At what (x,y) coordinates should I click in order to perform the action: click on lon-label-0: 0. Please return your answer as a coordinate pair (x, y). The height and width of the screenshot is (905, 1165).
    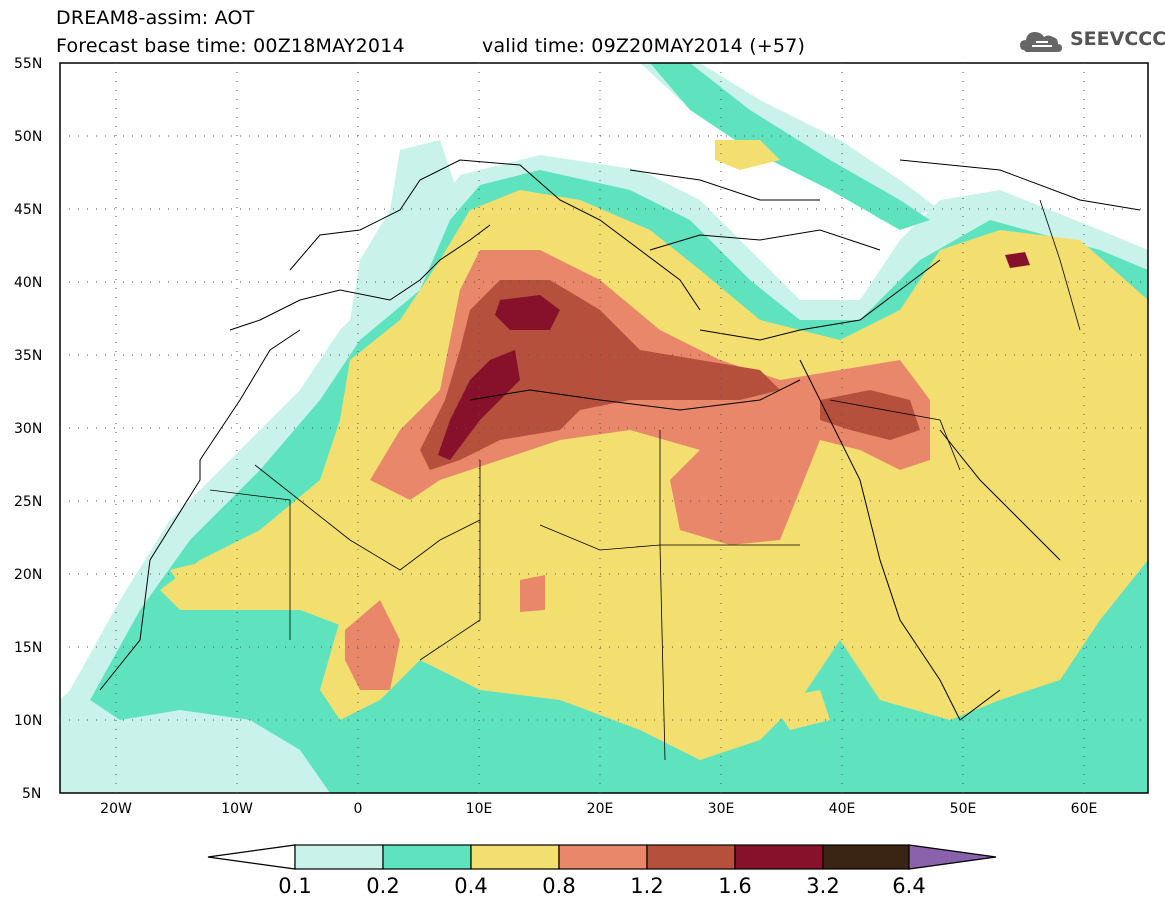
    Looking at the image, I should click on (358, 809).